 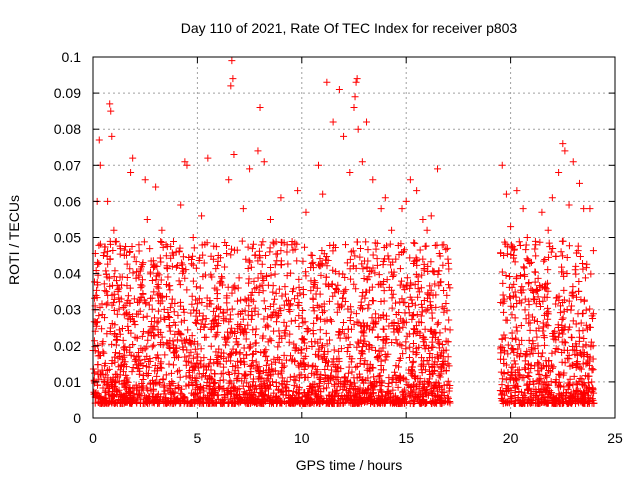 I want to click on y-tick-label: 0, so click(x=77, y=418).